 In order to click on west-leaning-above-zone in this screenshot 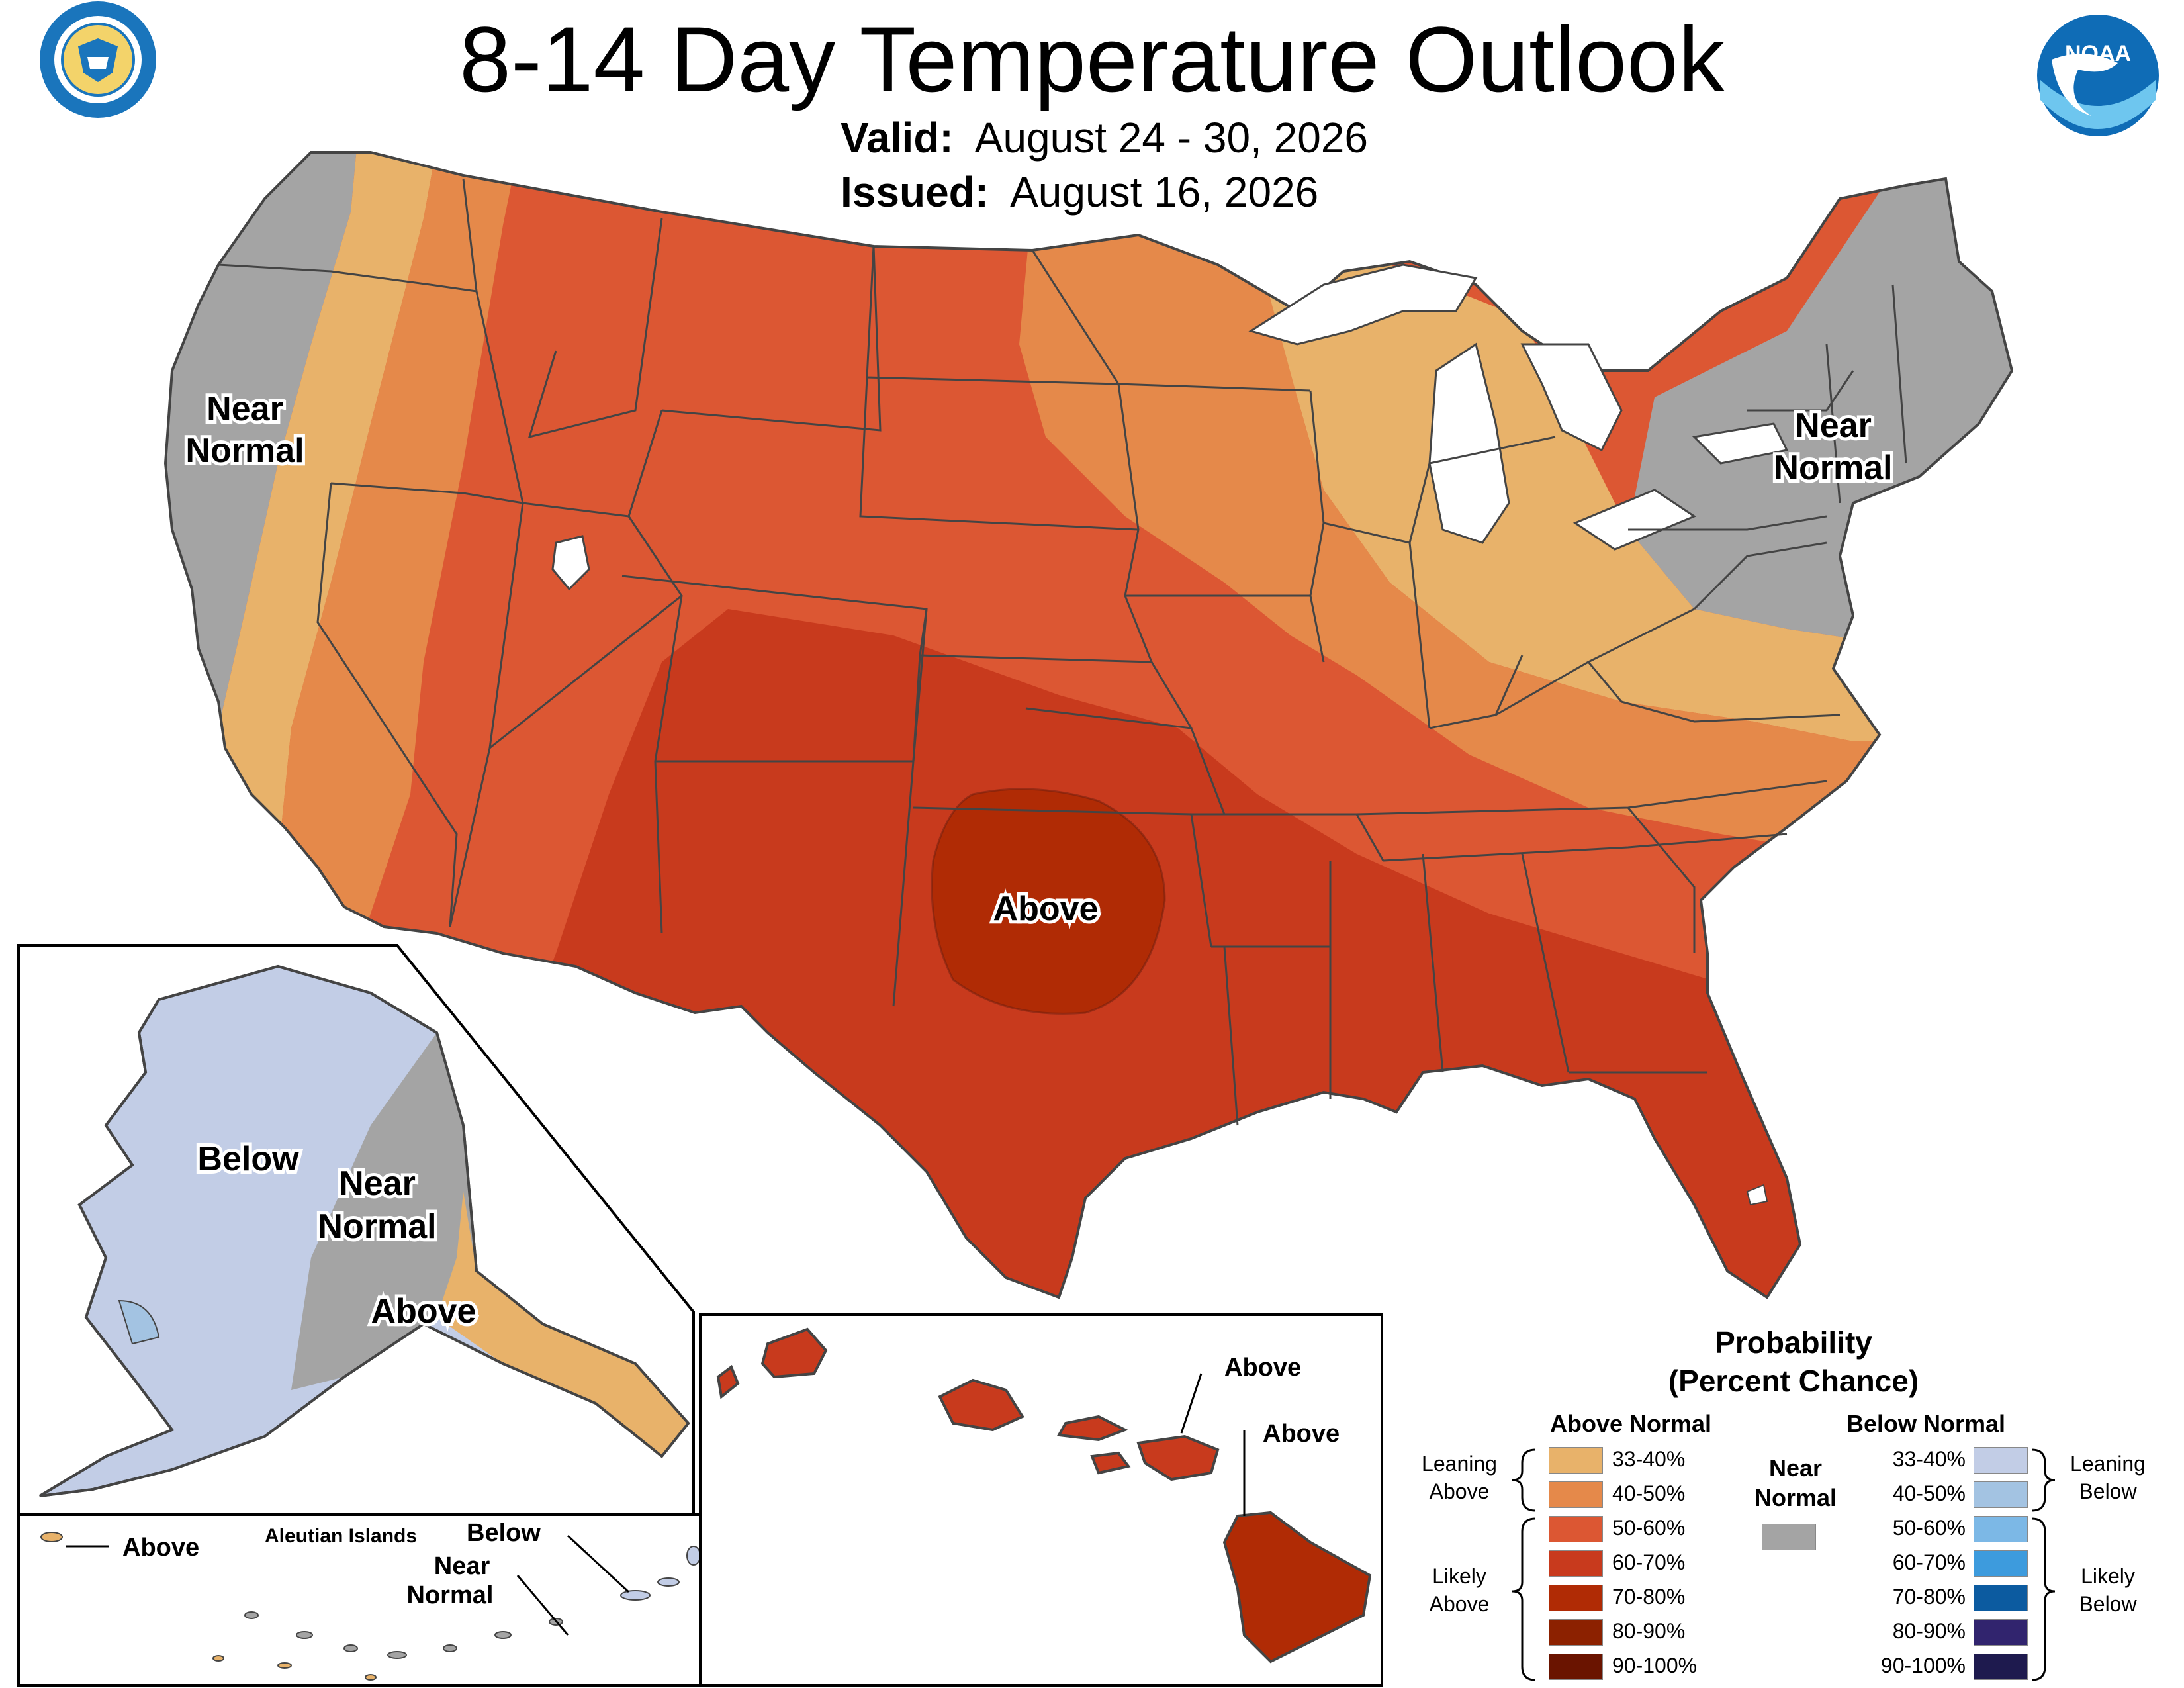, I will do `click(340, 506)`.